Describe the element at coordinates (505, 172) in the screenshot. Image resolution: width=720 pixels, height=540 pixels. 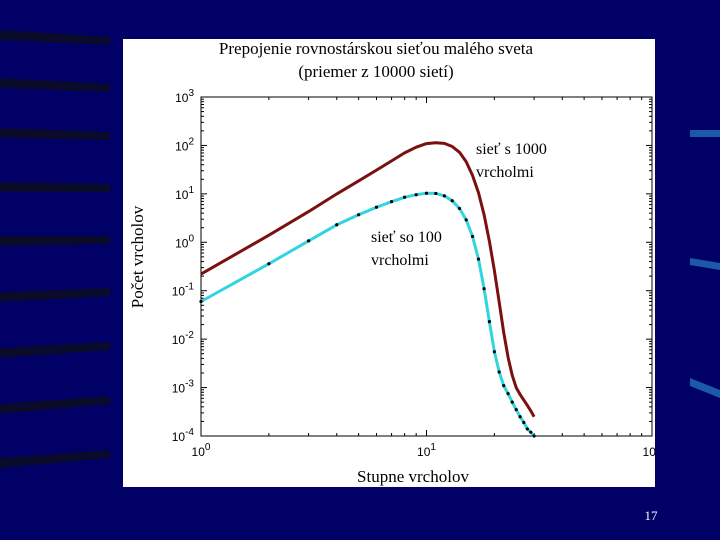
I see `annotation-large-network-line2: vrcholmi` at that location.